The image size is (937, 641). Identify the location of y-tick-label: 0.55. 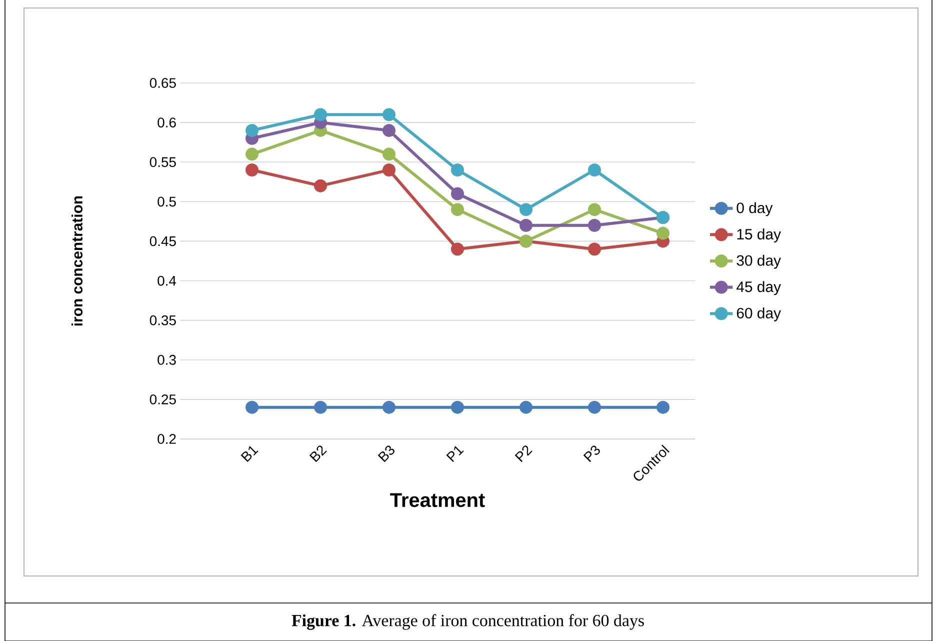
(163, 162).